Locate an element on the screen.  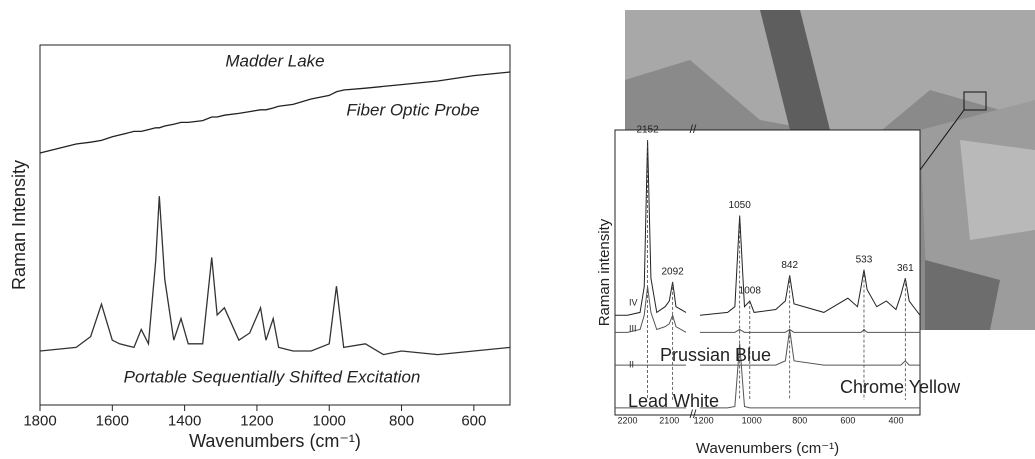
annotation: Prussian Blue is located at coordinates (715, 355).